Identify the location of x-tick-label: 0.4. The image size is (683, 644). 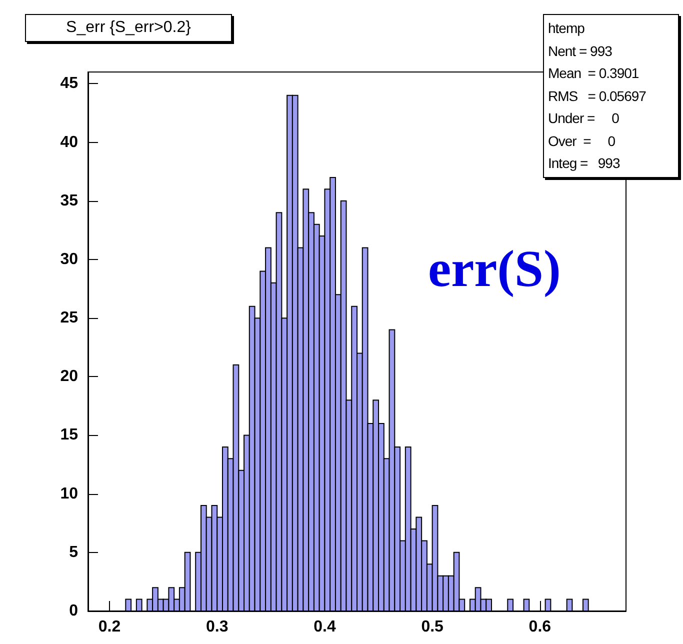
(325, 627).